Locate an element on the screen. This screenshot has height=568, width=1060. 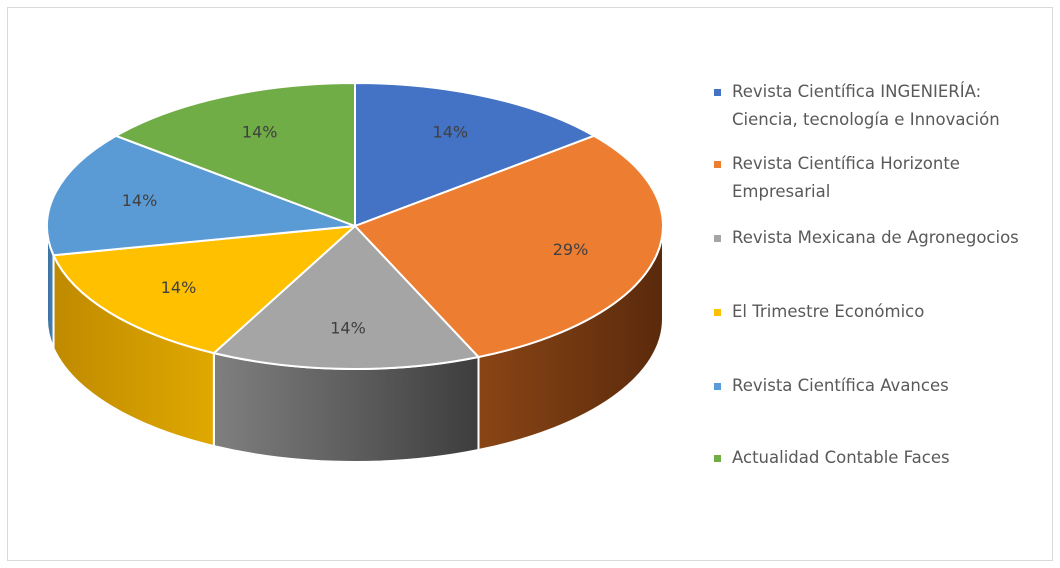
slice-label-horizonte: 29% is located at coordinates (571, 249).